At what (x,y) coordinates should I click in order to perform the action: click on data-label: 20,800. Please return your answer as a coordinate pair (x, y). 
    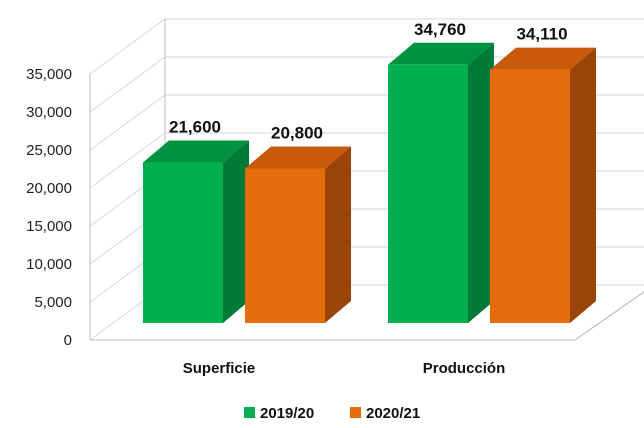
    Looking at the image, I should click on (297, 132).